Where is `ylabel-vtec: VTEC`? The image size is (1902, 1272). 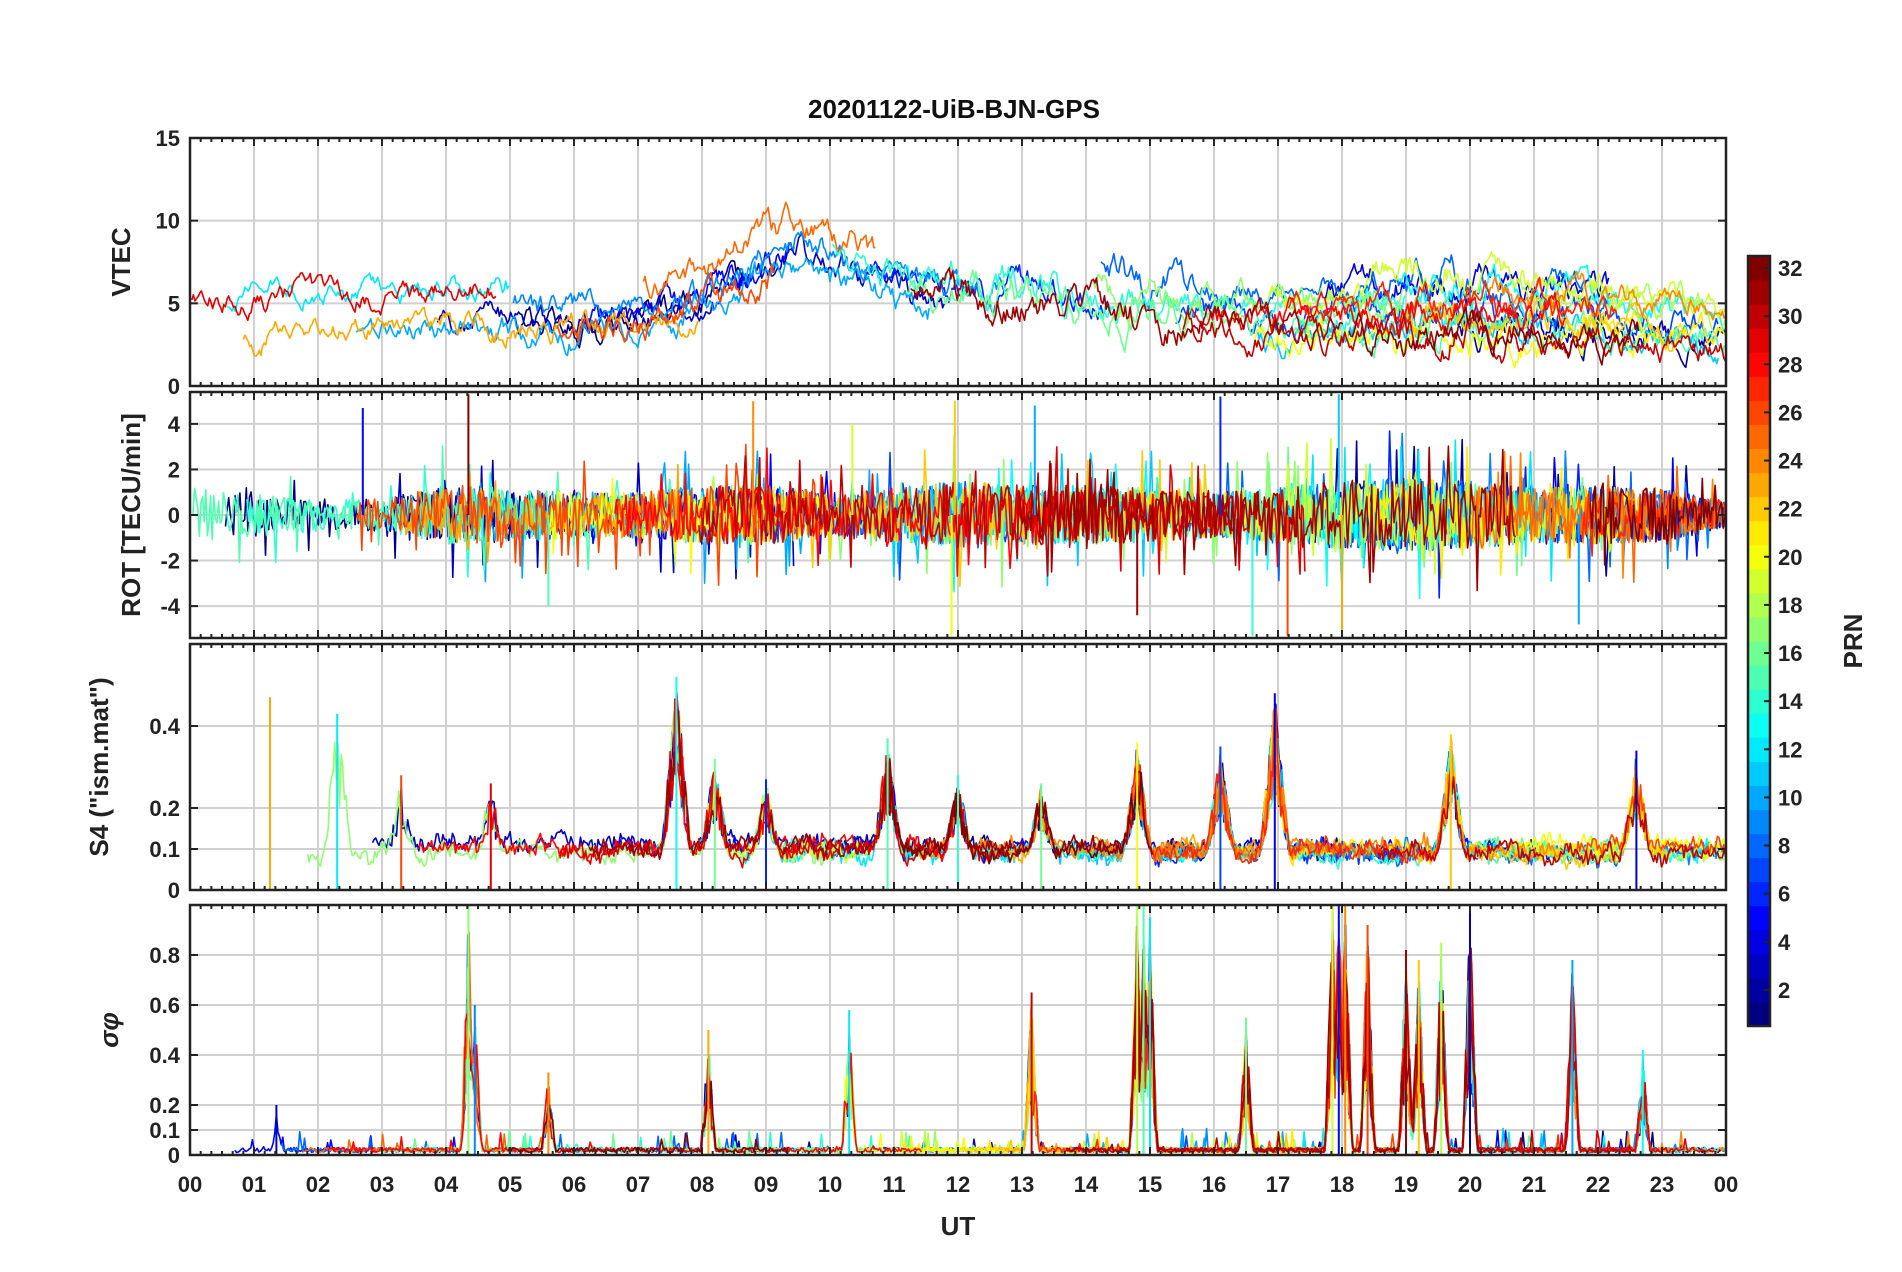
ylabel-vtec: VTEC is located at coordinates (121, 262).